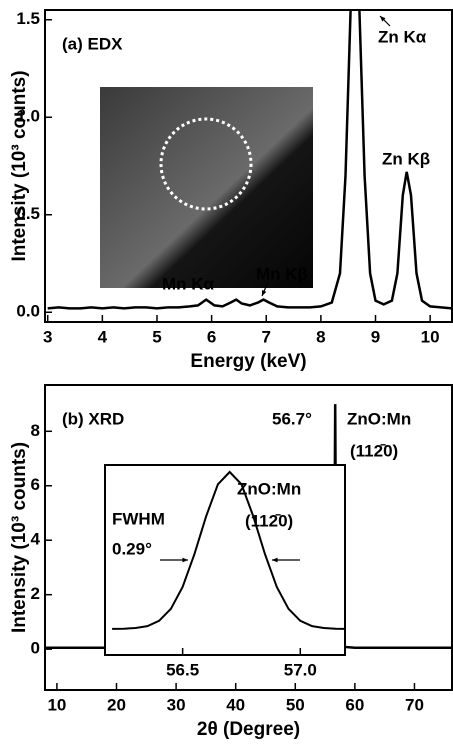 This screenshot has width=453, height=748. What do you see at coordinates (35, 648) in the screenshot?
I see `y-tick-label: 0` at bounding box center [35, 648].